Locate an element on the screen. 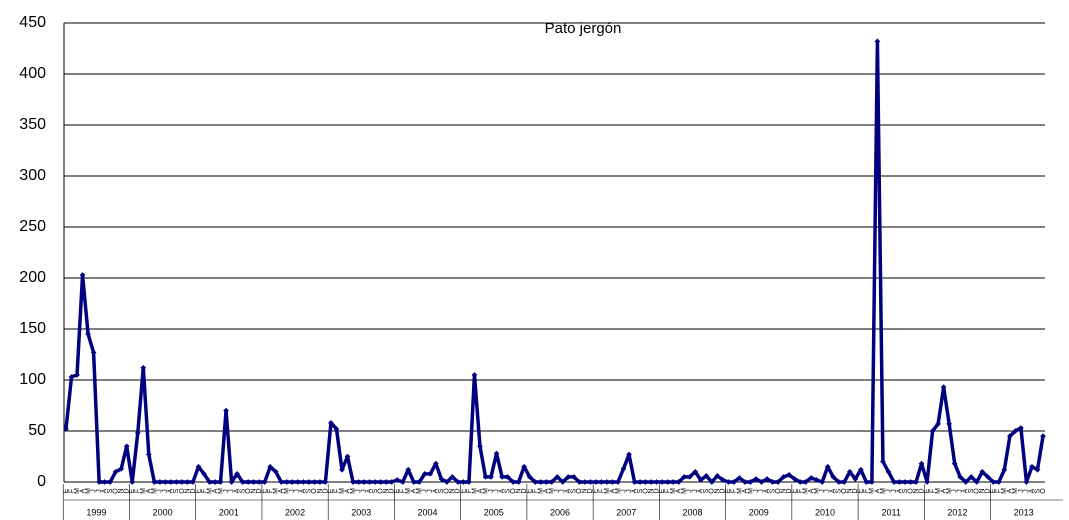 The height and width of the screenshot is (520, 1069). chart-title: Pato jergón is located at coordinates (583, 28).